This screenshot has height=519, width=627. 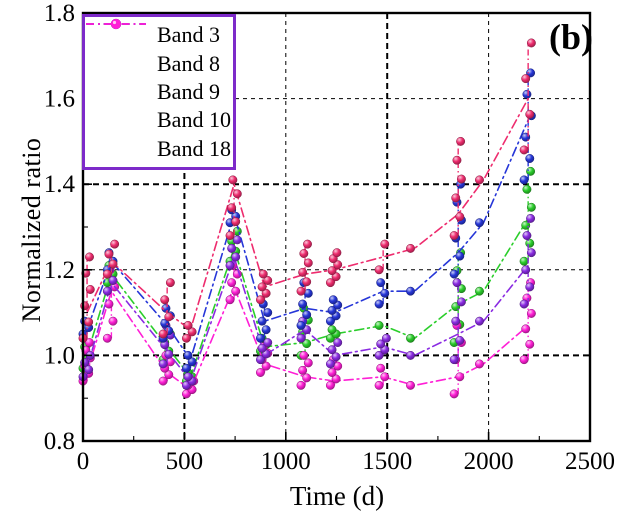 I want to click on legend-item-band-18: Band 18, so click(x=158, y=90).